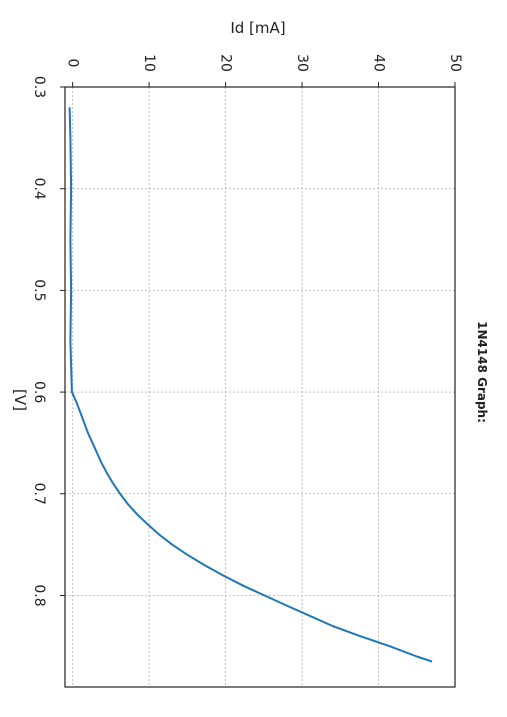  I want to click on x-tick-label: 0.7, so click(39, 494).